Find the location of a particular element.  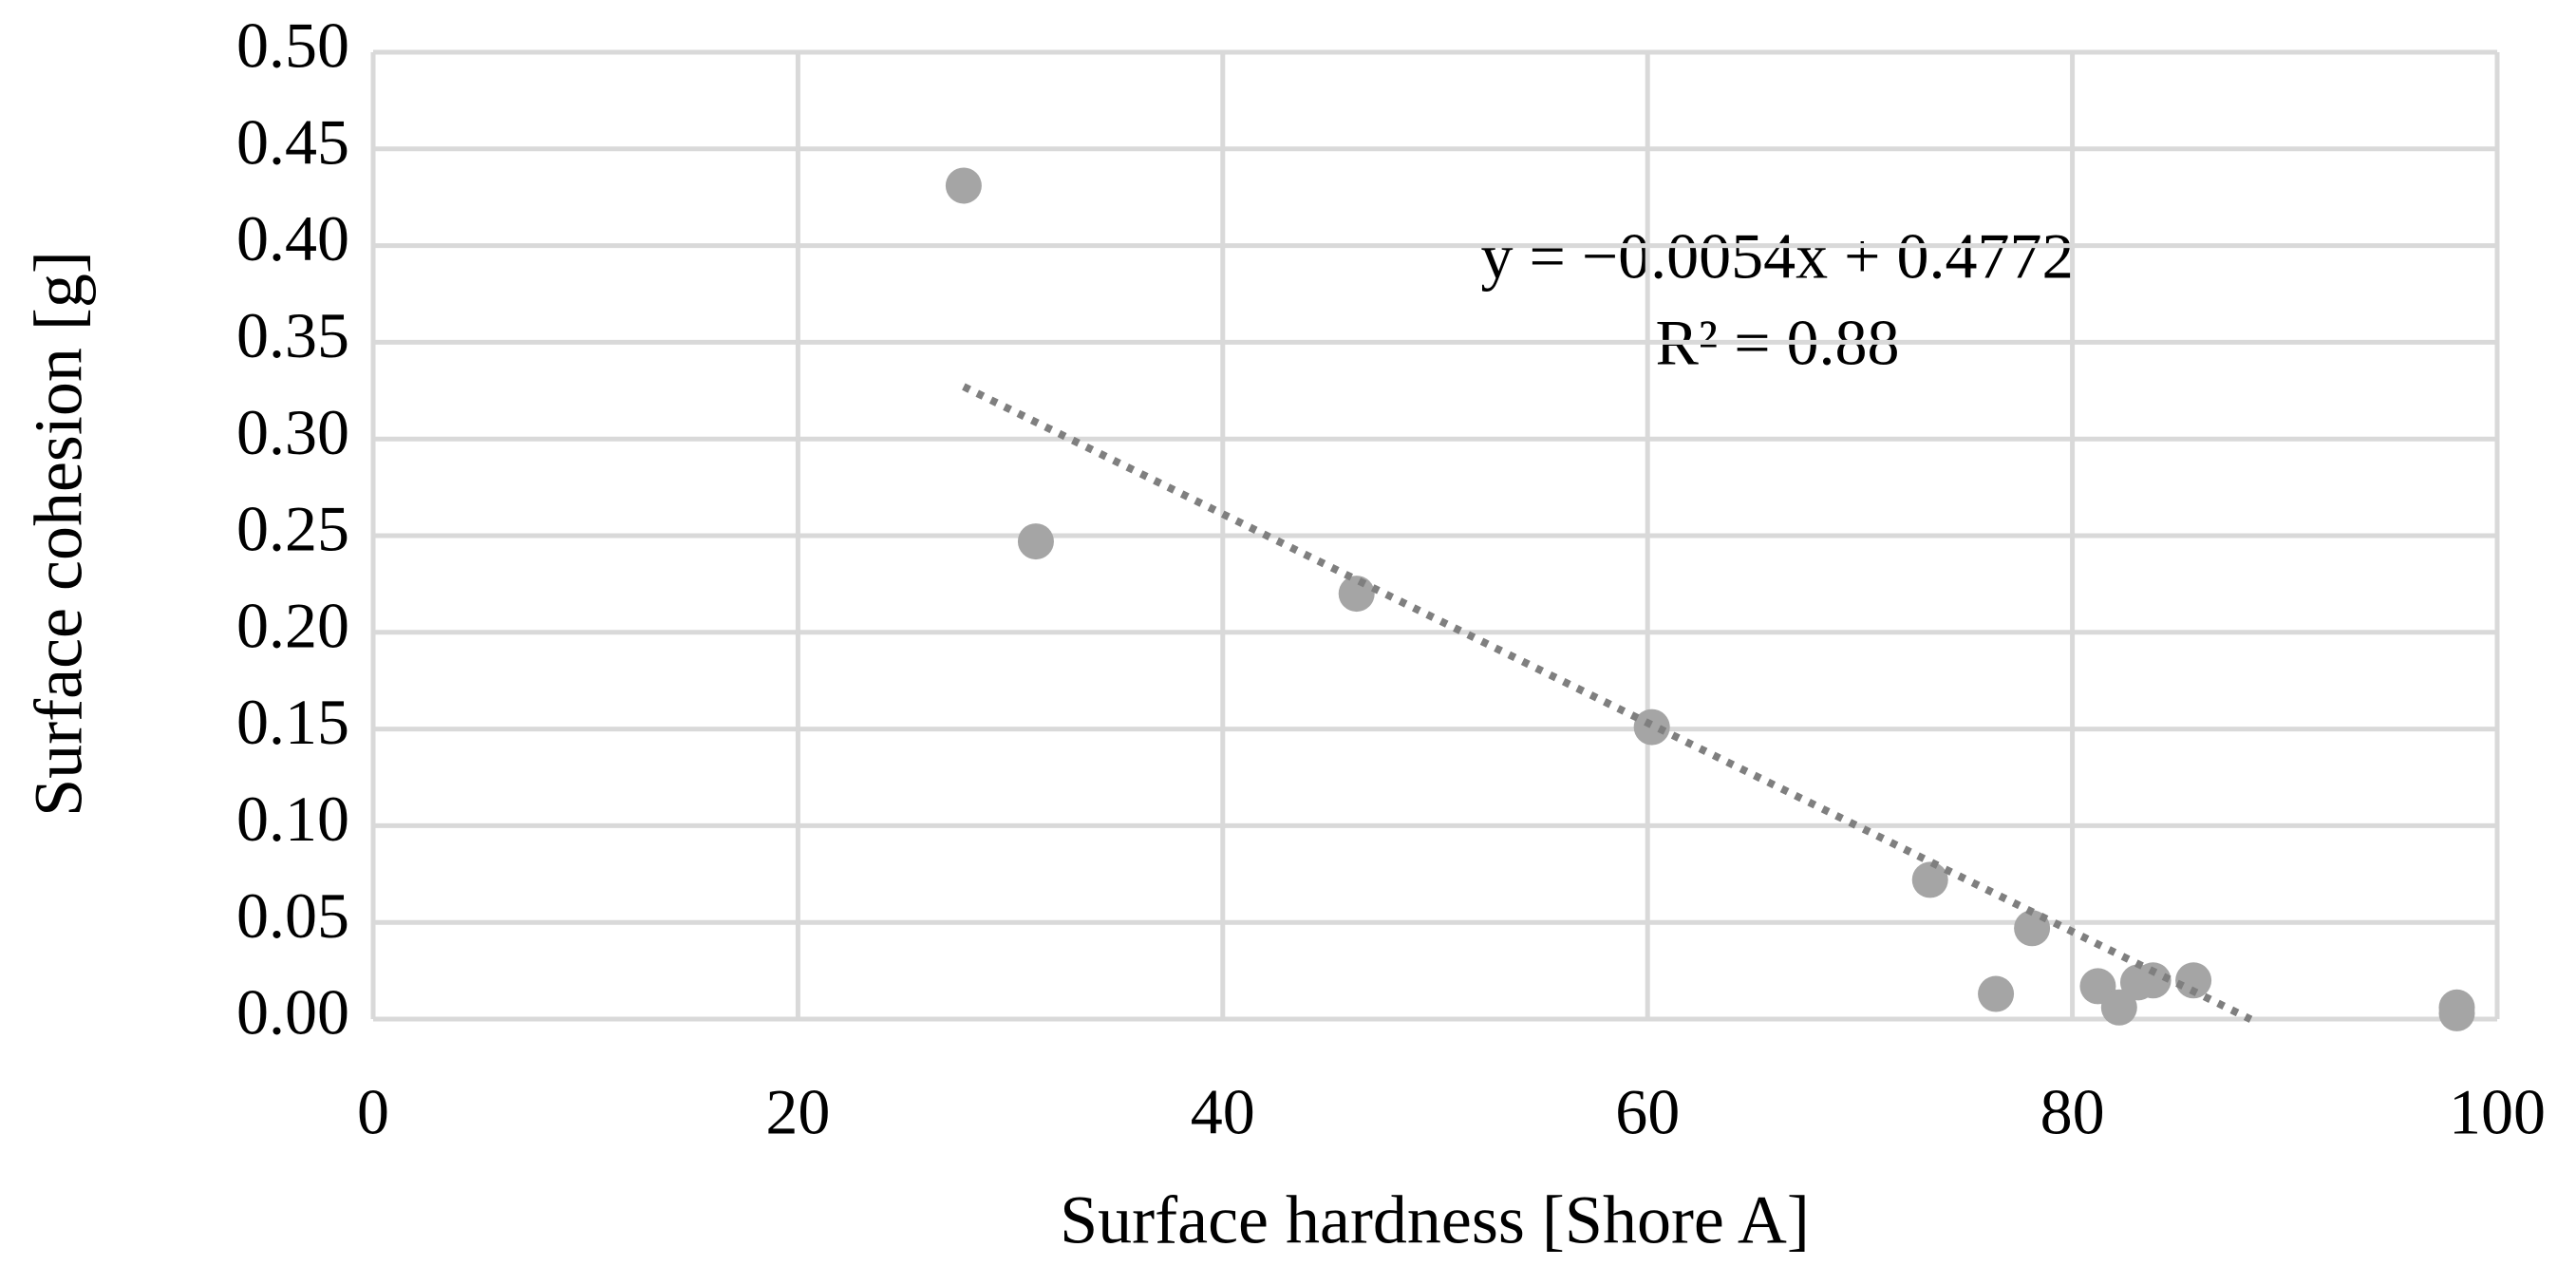

y-axis-title: Surface cohesion [g] is located at coordinates (59, 534).